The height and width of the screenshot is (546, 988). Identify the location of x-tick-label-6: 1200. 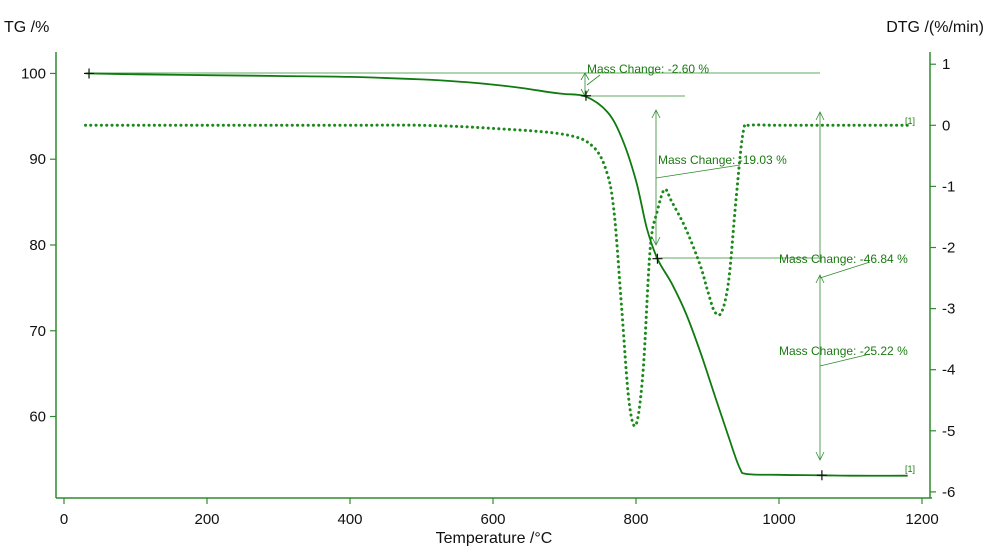
(921, 519).